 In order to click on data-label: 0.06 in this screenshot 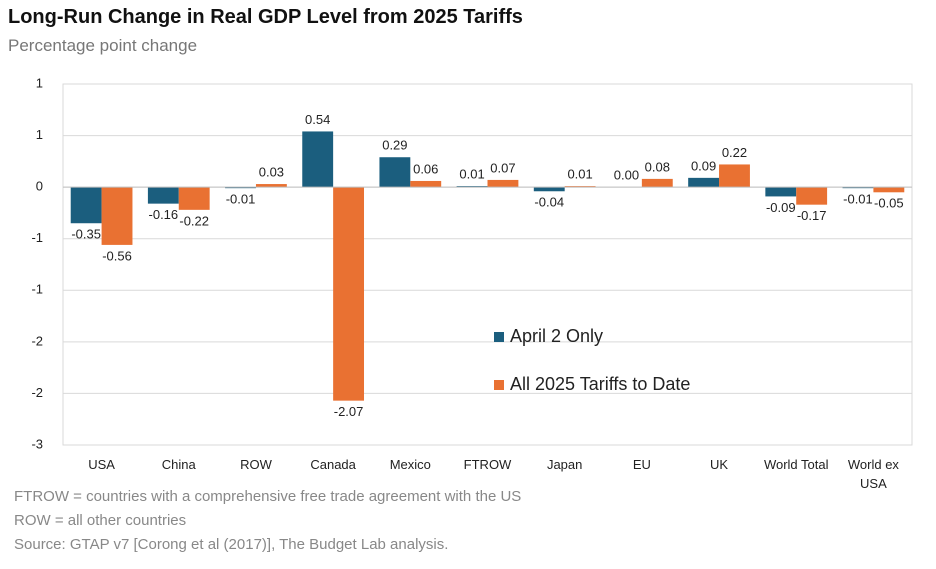, I will do `click(425, 168)`.